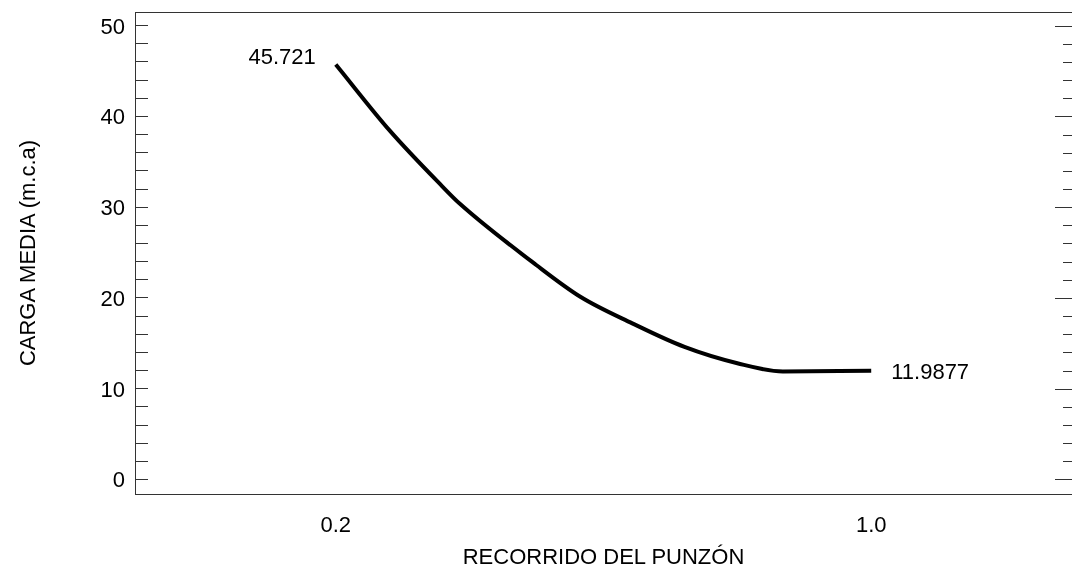 This screenshot has width=1072, height=570. What do you see at coordinates (603, 556) in the screenshot?
I see `x-axis-title: RECORRIDO DEL PUNZÓN` at bounding box center [603, 556].